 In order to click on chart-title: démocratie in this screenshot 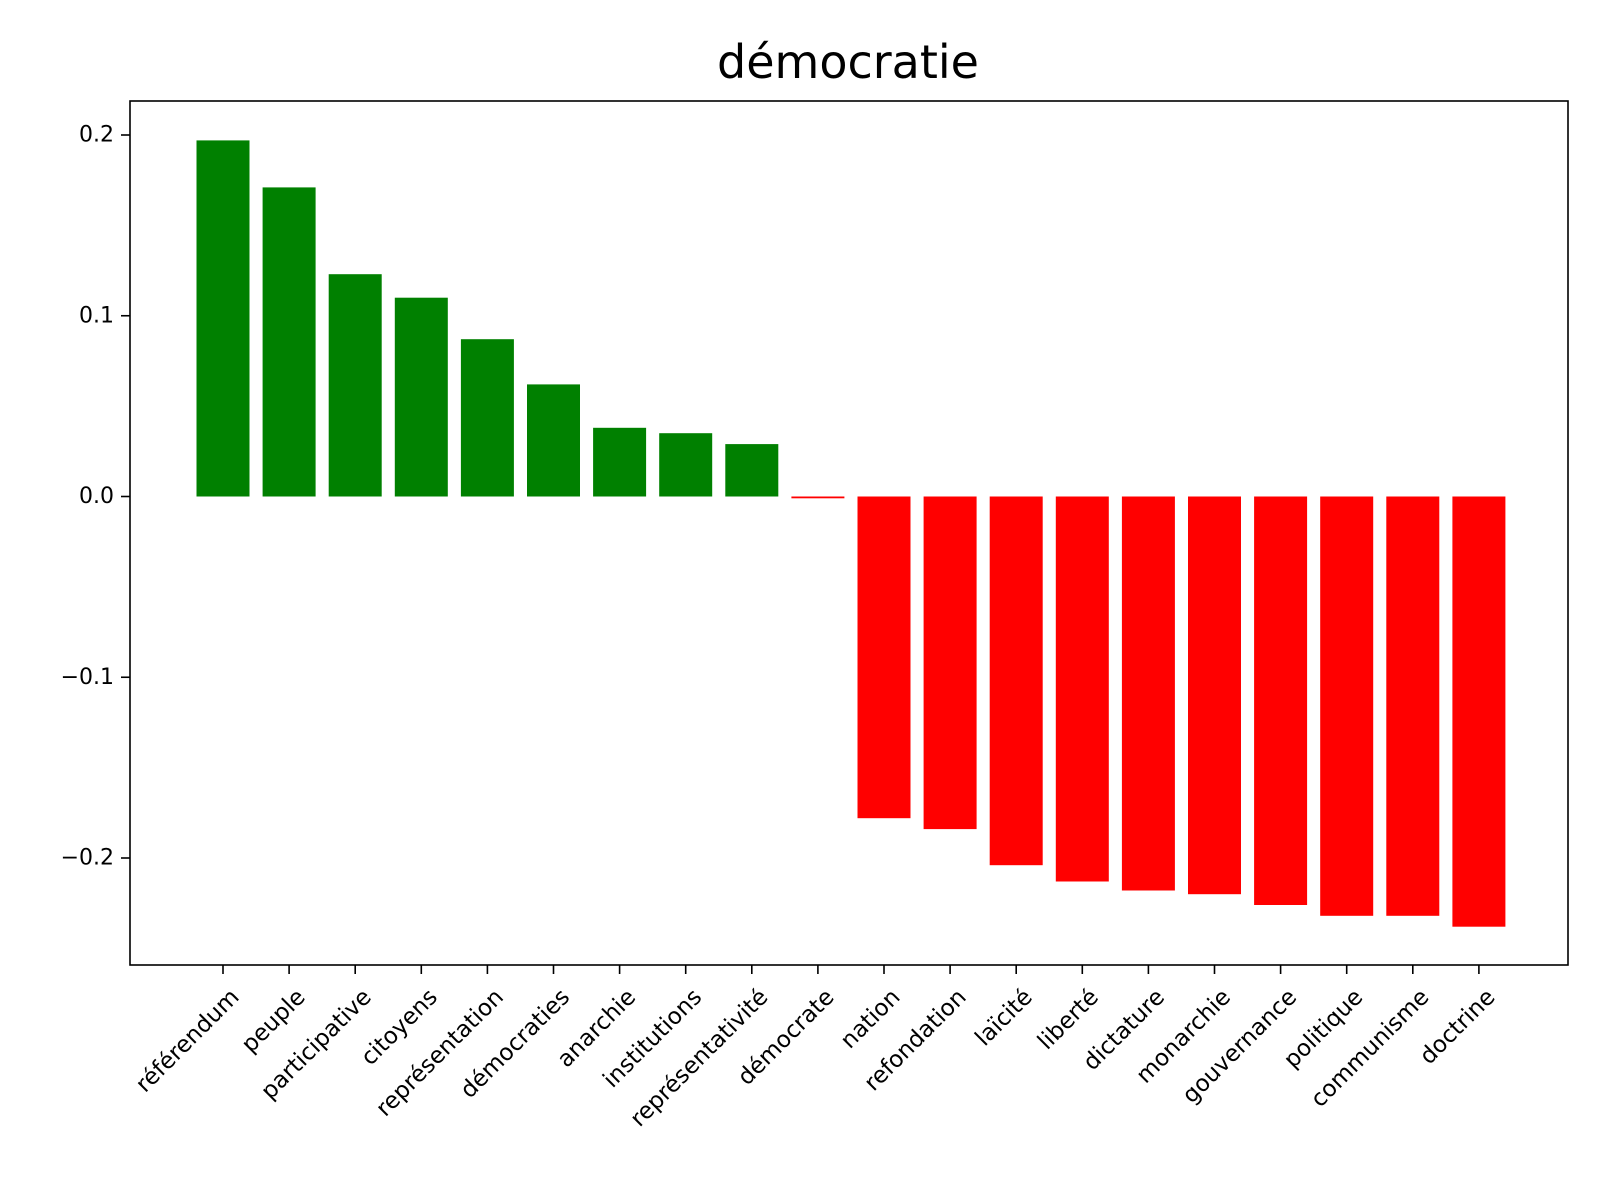, I will do `click(848, 62)`.